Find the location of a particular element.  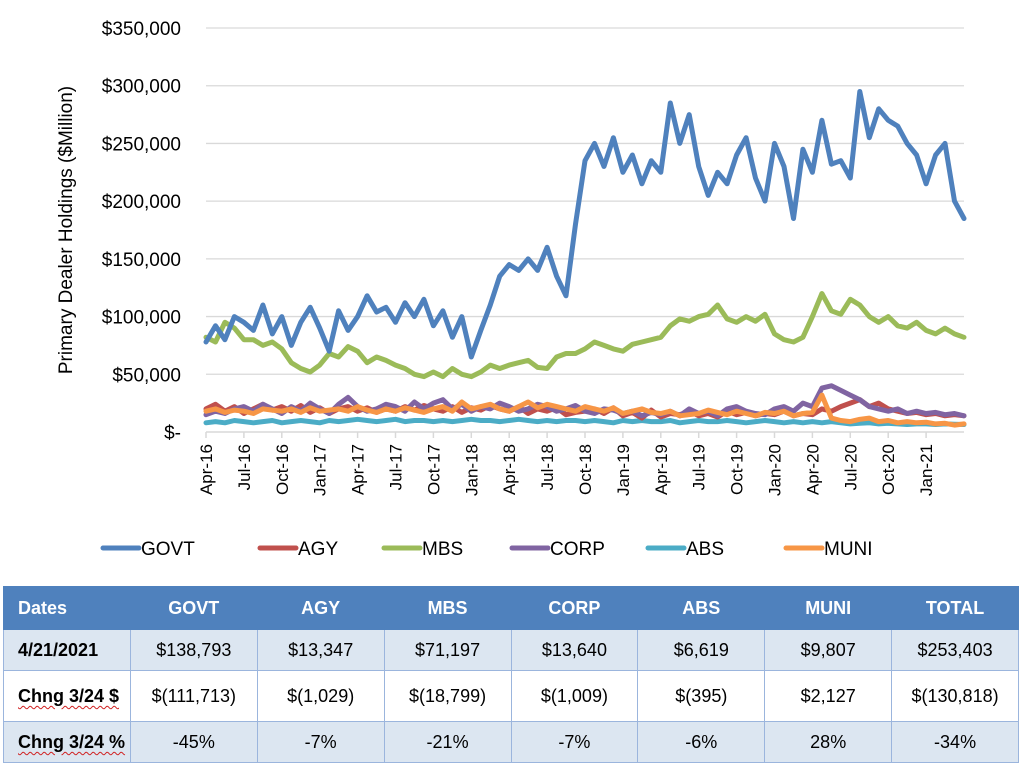

cell-total: -34% is located at coordinates (955, 742).